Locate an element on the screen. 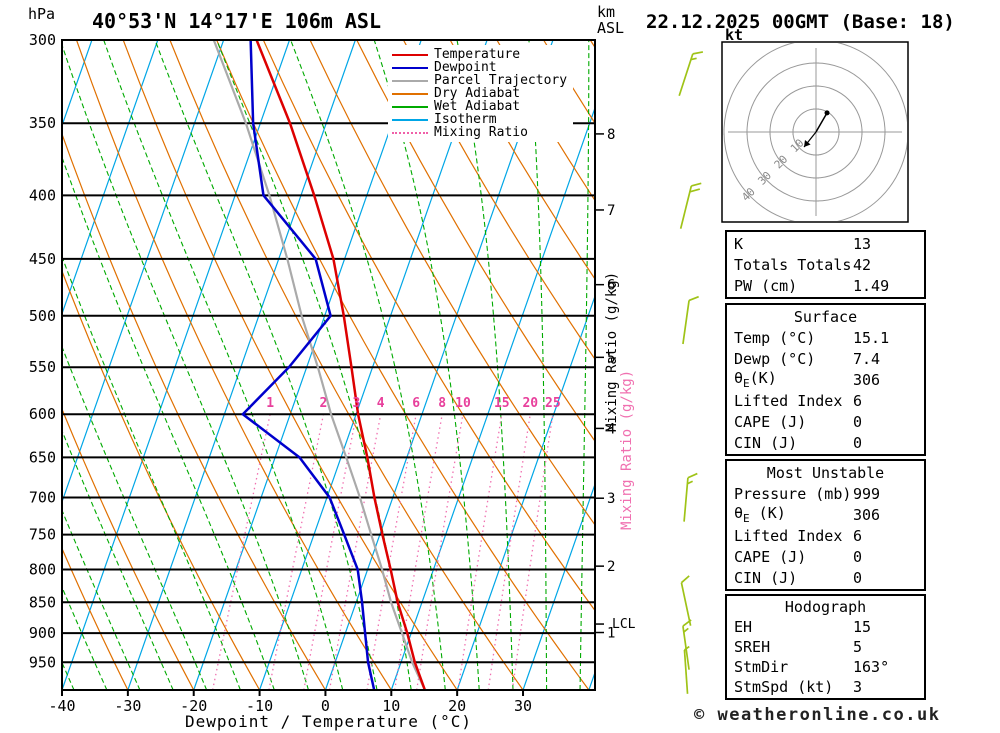 The height and width of the screenshot is (733, 1000). table-row-value: 6 is located at coordinates (858, 400).